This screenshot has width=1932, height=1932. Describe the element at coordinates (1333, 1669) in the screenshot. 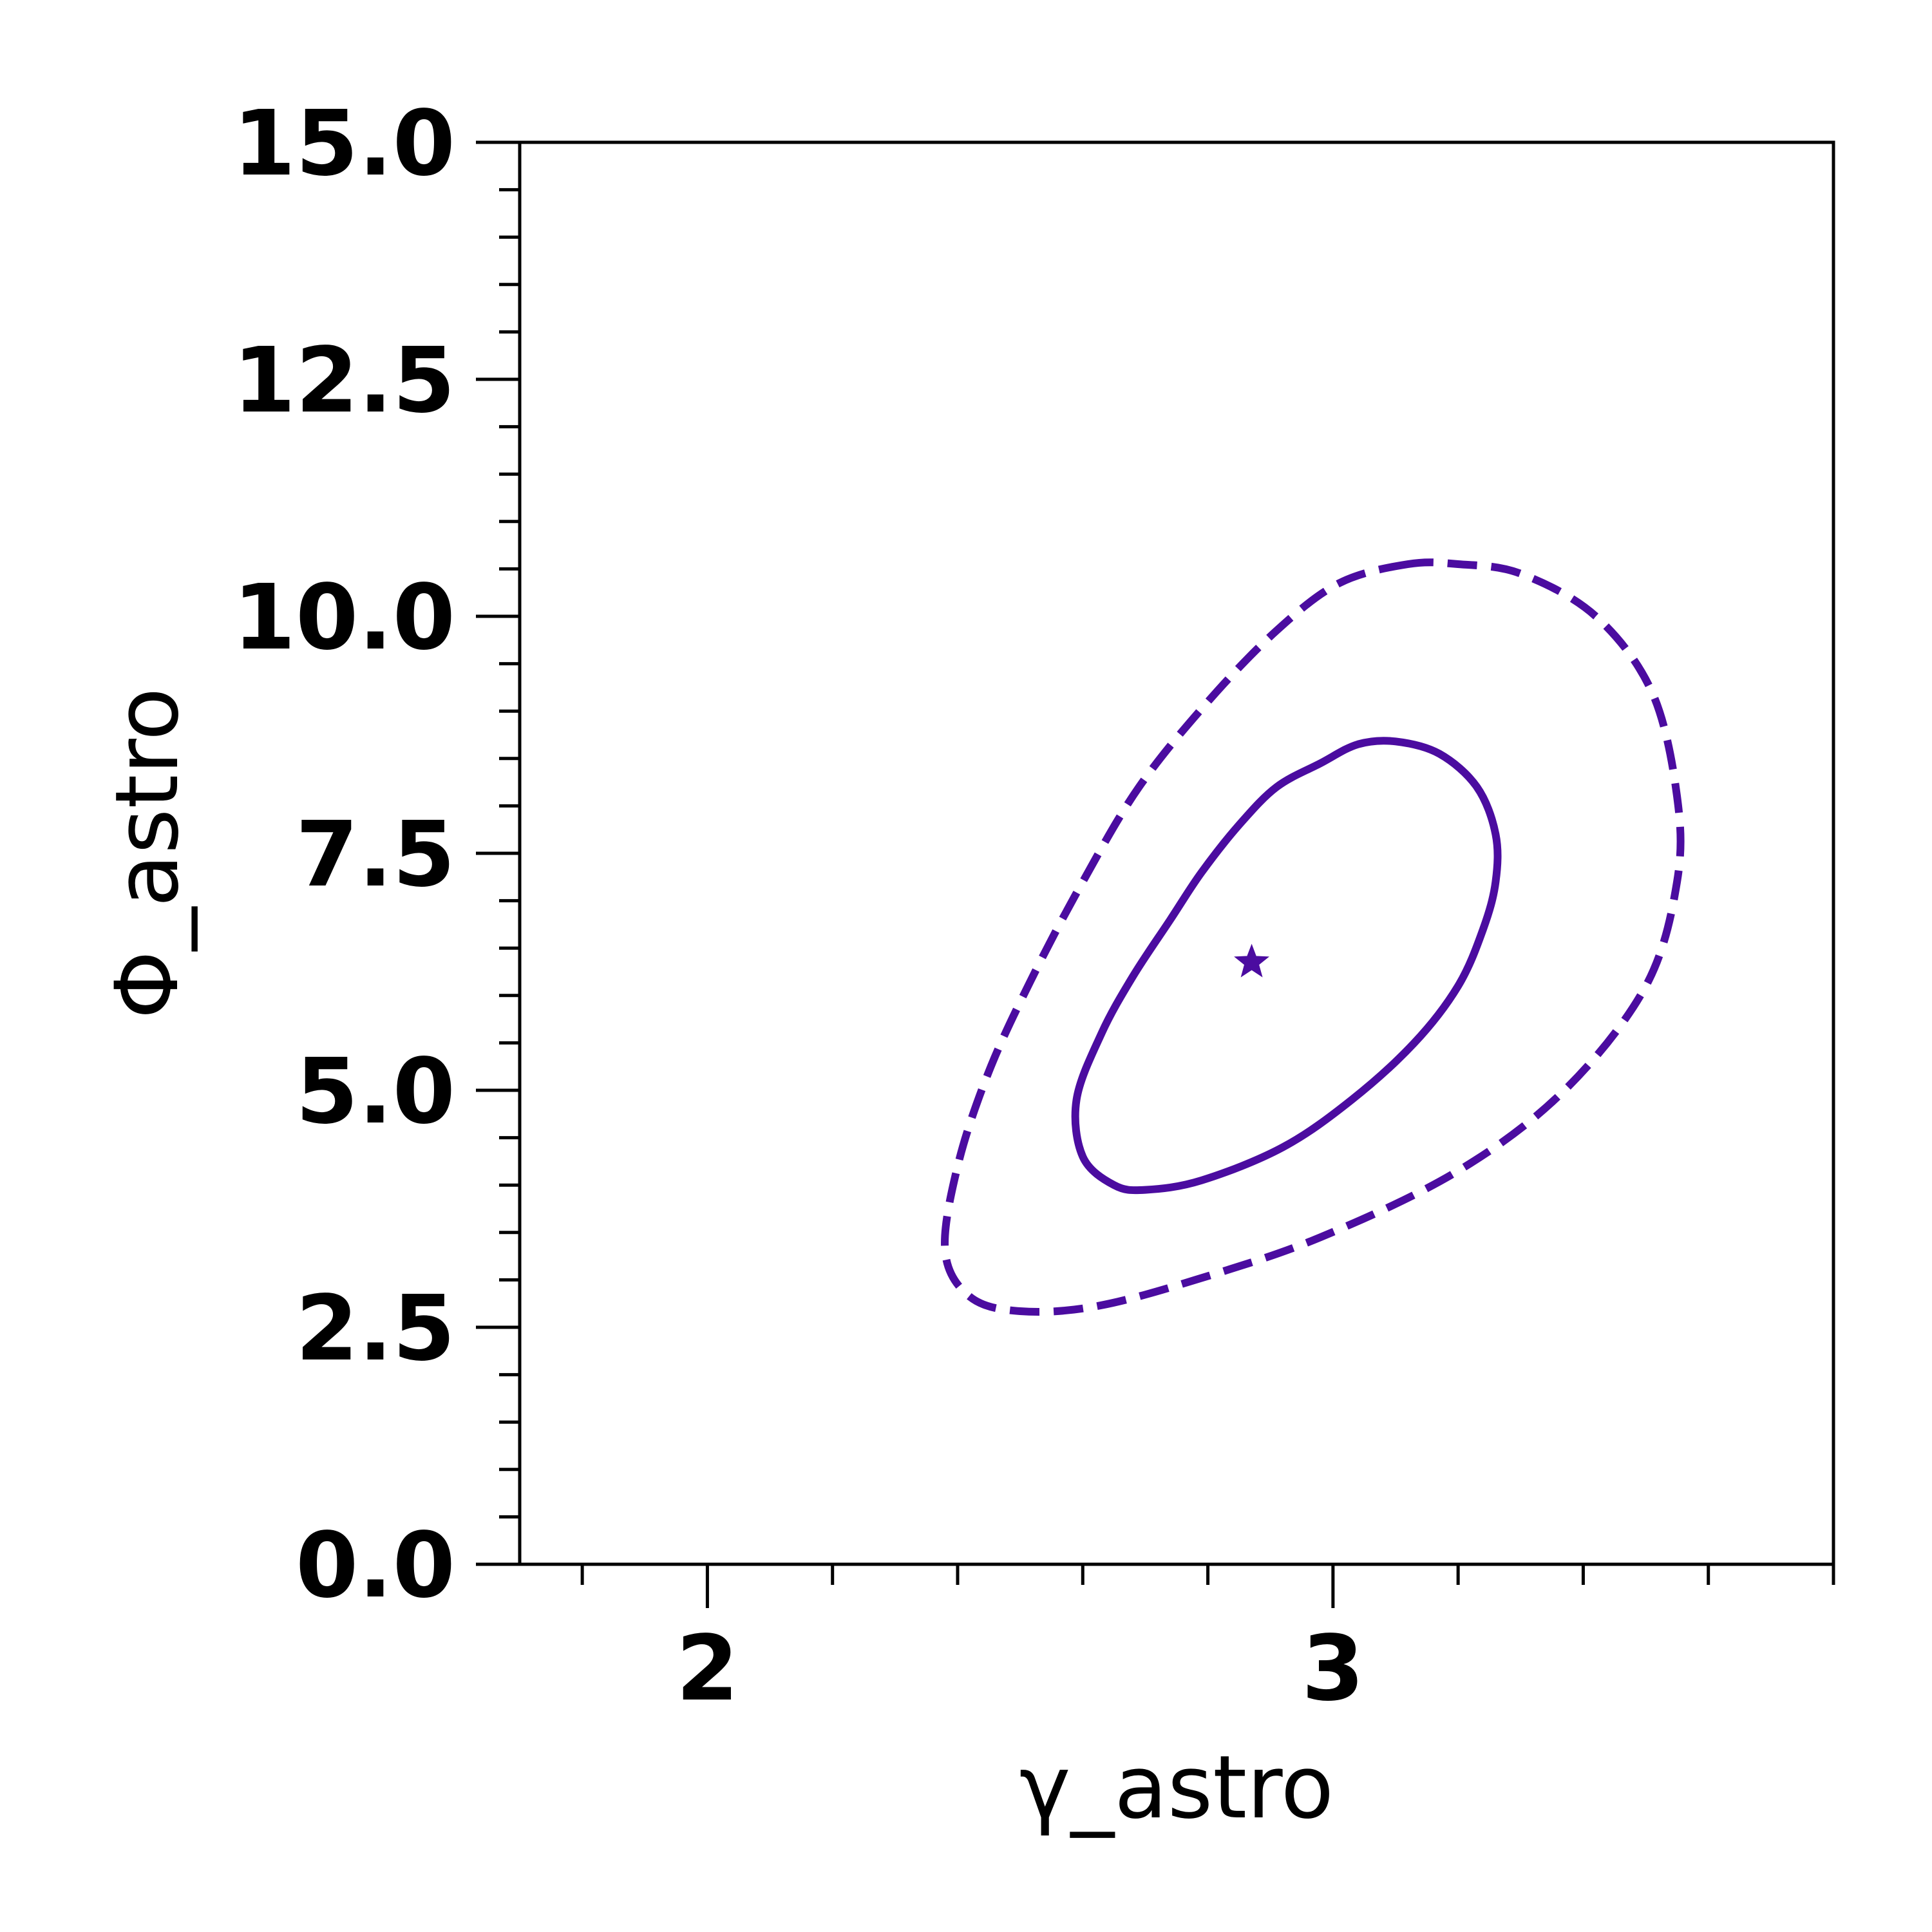

I see `x-tick-label: 3` at that location.